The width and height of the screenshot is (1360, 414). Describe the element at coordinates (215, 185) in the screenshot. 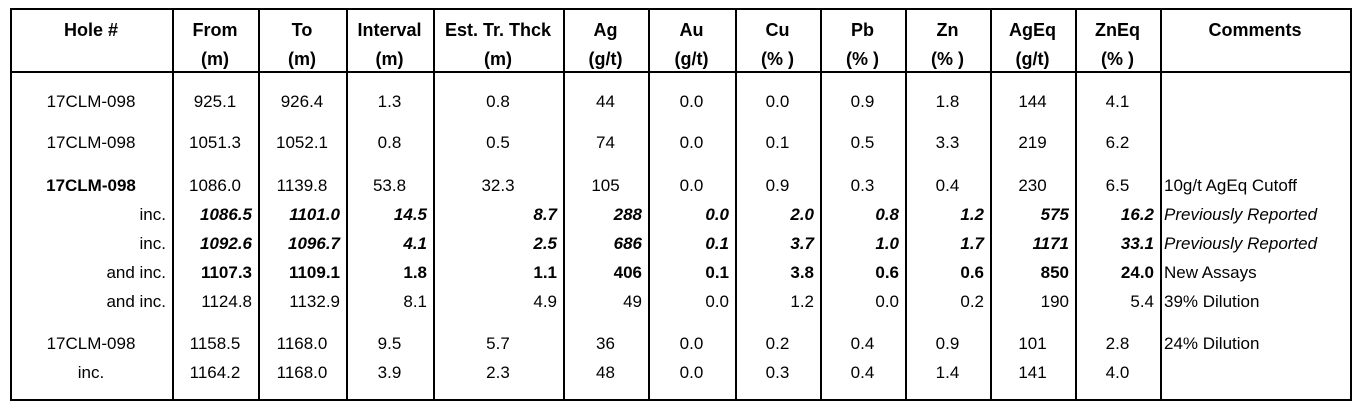

I see `value-cell: 1086.0` at that location.